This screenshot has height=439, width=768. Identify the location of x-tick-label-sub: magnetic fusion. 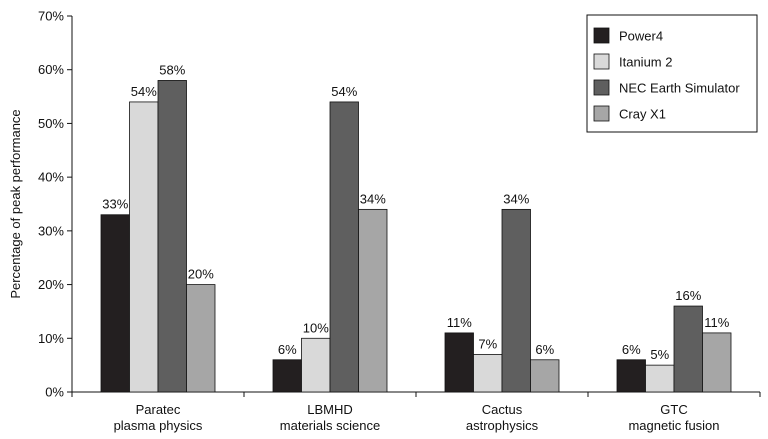
(673, 425).